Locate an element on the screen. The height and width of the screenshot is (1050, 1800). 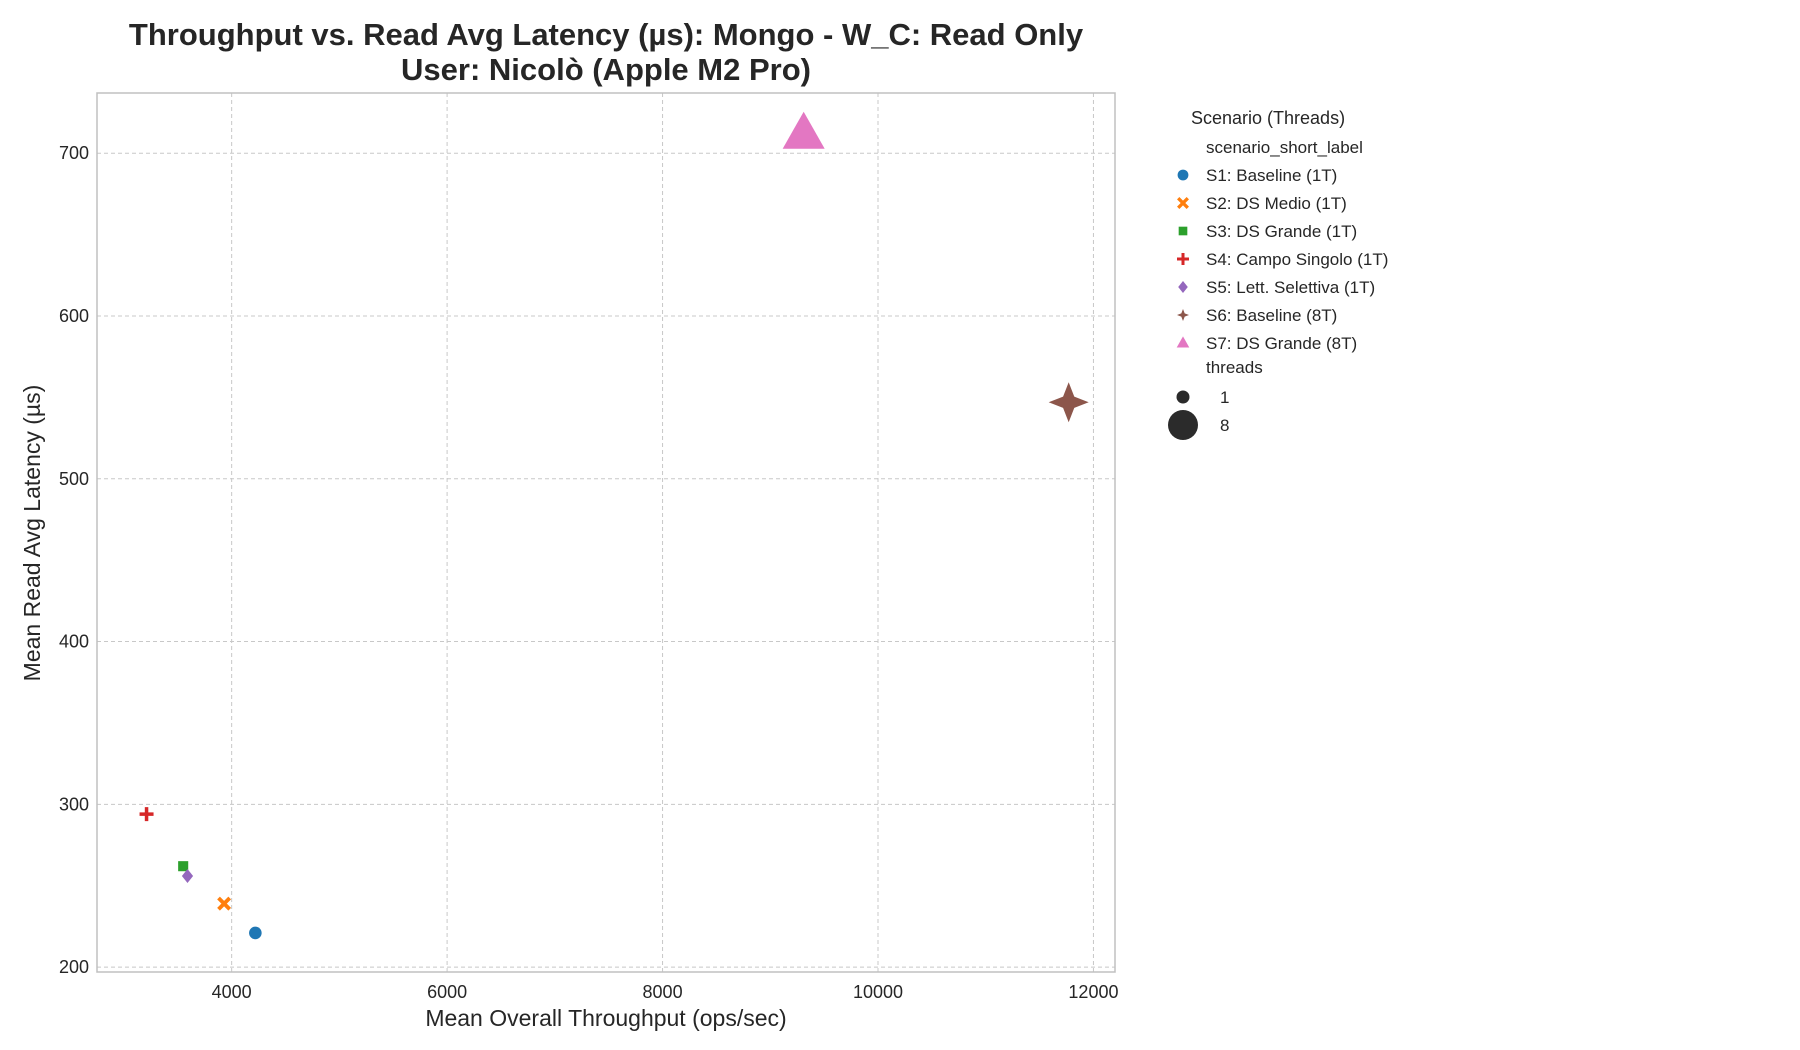
legend-marker-s5 is located at coordinates (1183, 287).